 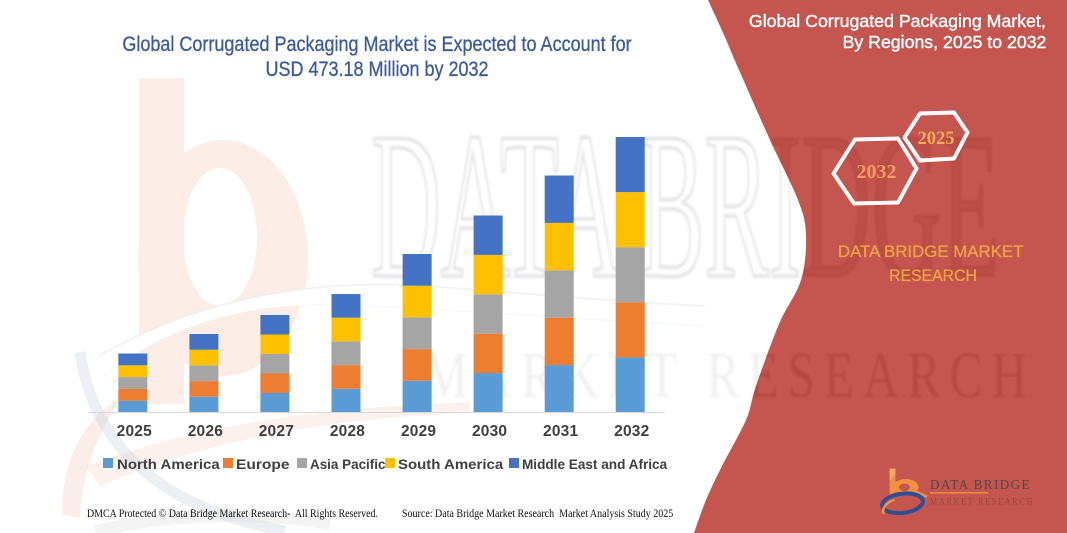 What do you see at coordinates (982, 503) in the screenshot?
I see `svg-text: MARKET RESEARCH` at bounding box center [982, 503].